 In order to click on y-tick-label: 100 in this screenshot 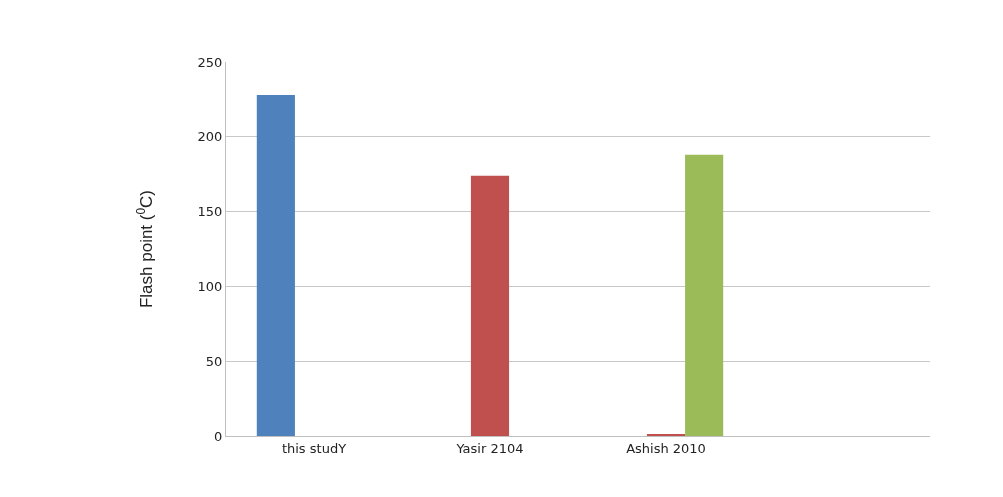, I will do `click(210, 286)`.